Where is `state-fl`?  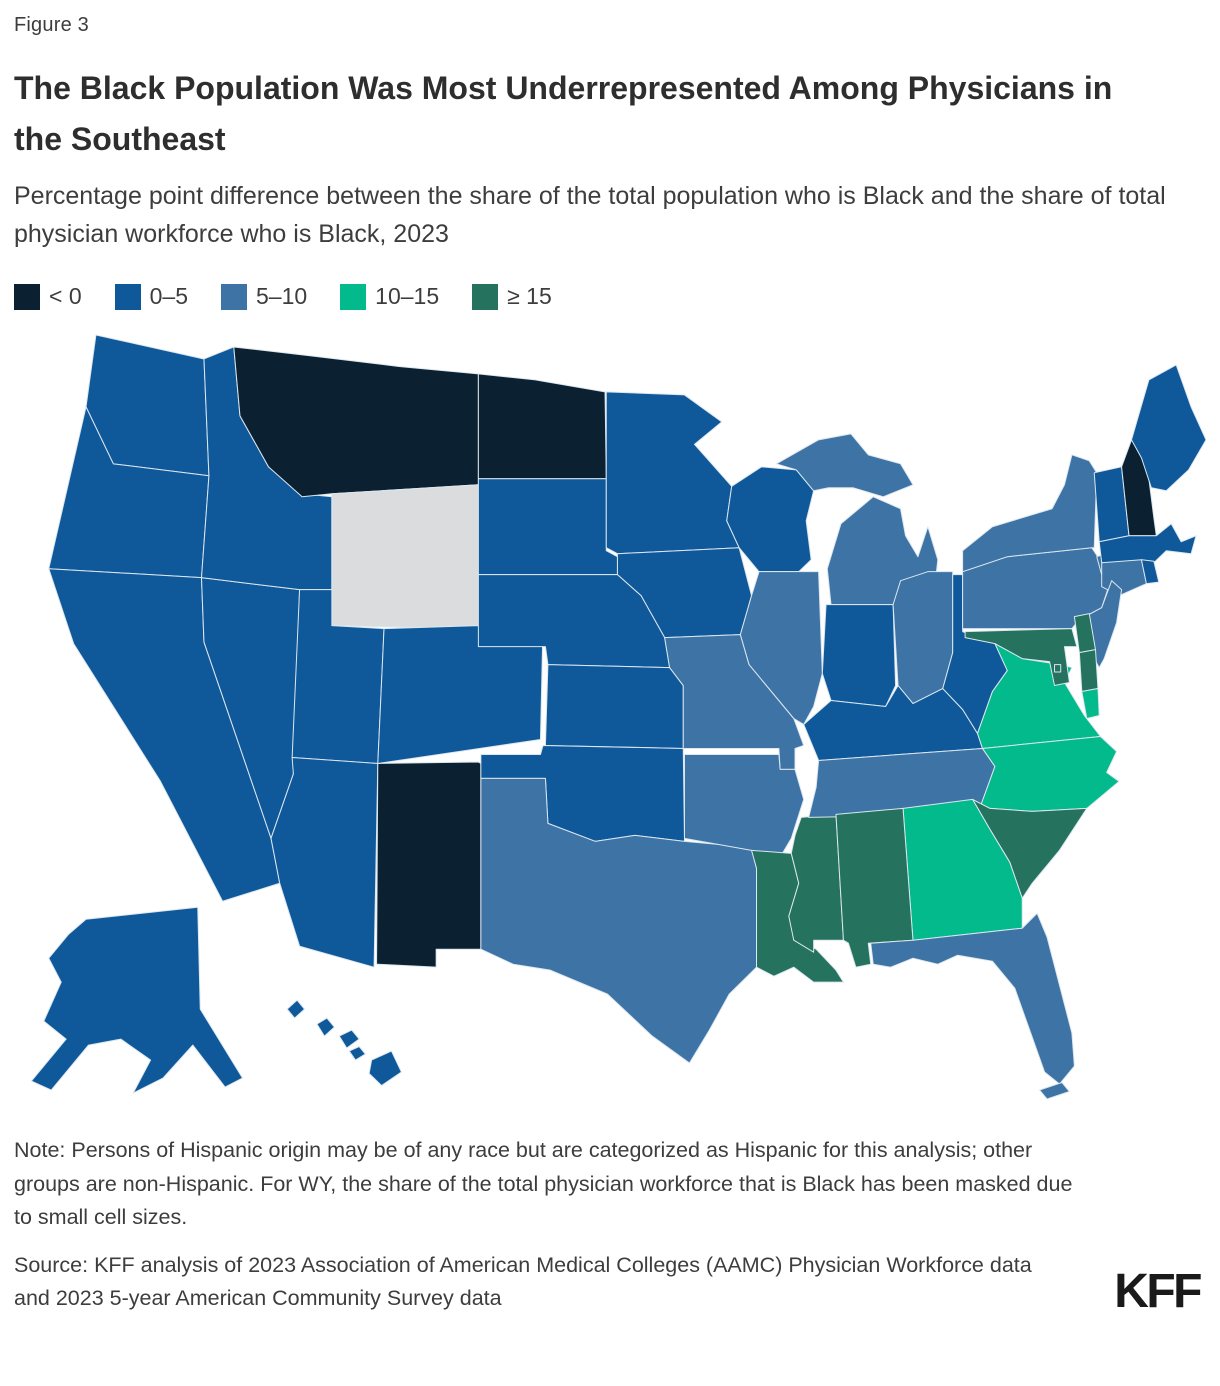
state-fl is located at coordinates (973, 998).